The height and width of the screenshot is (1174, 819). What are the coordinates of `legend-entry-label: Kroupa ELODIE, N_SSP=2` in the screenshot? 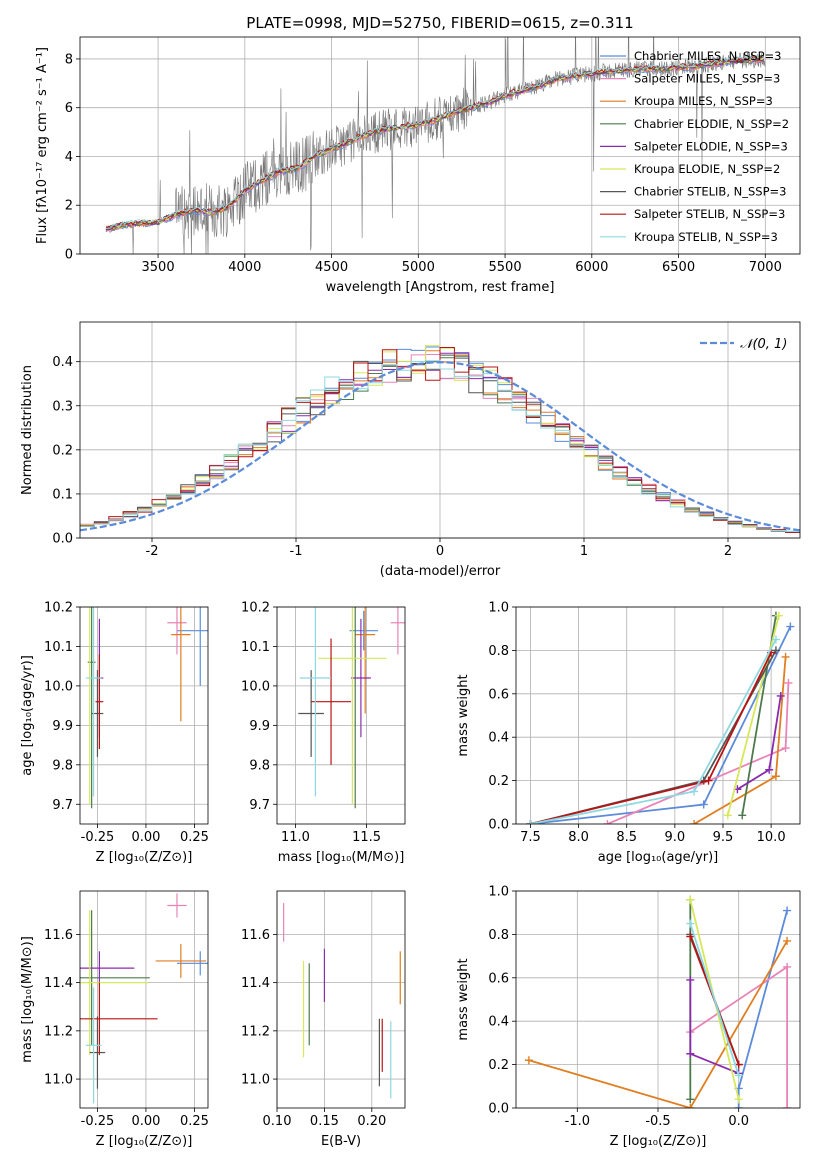 It's located at (707, 169).